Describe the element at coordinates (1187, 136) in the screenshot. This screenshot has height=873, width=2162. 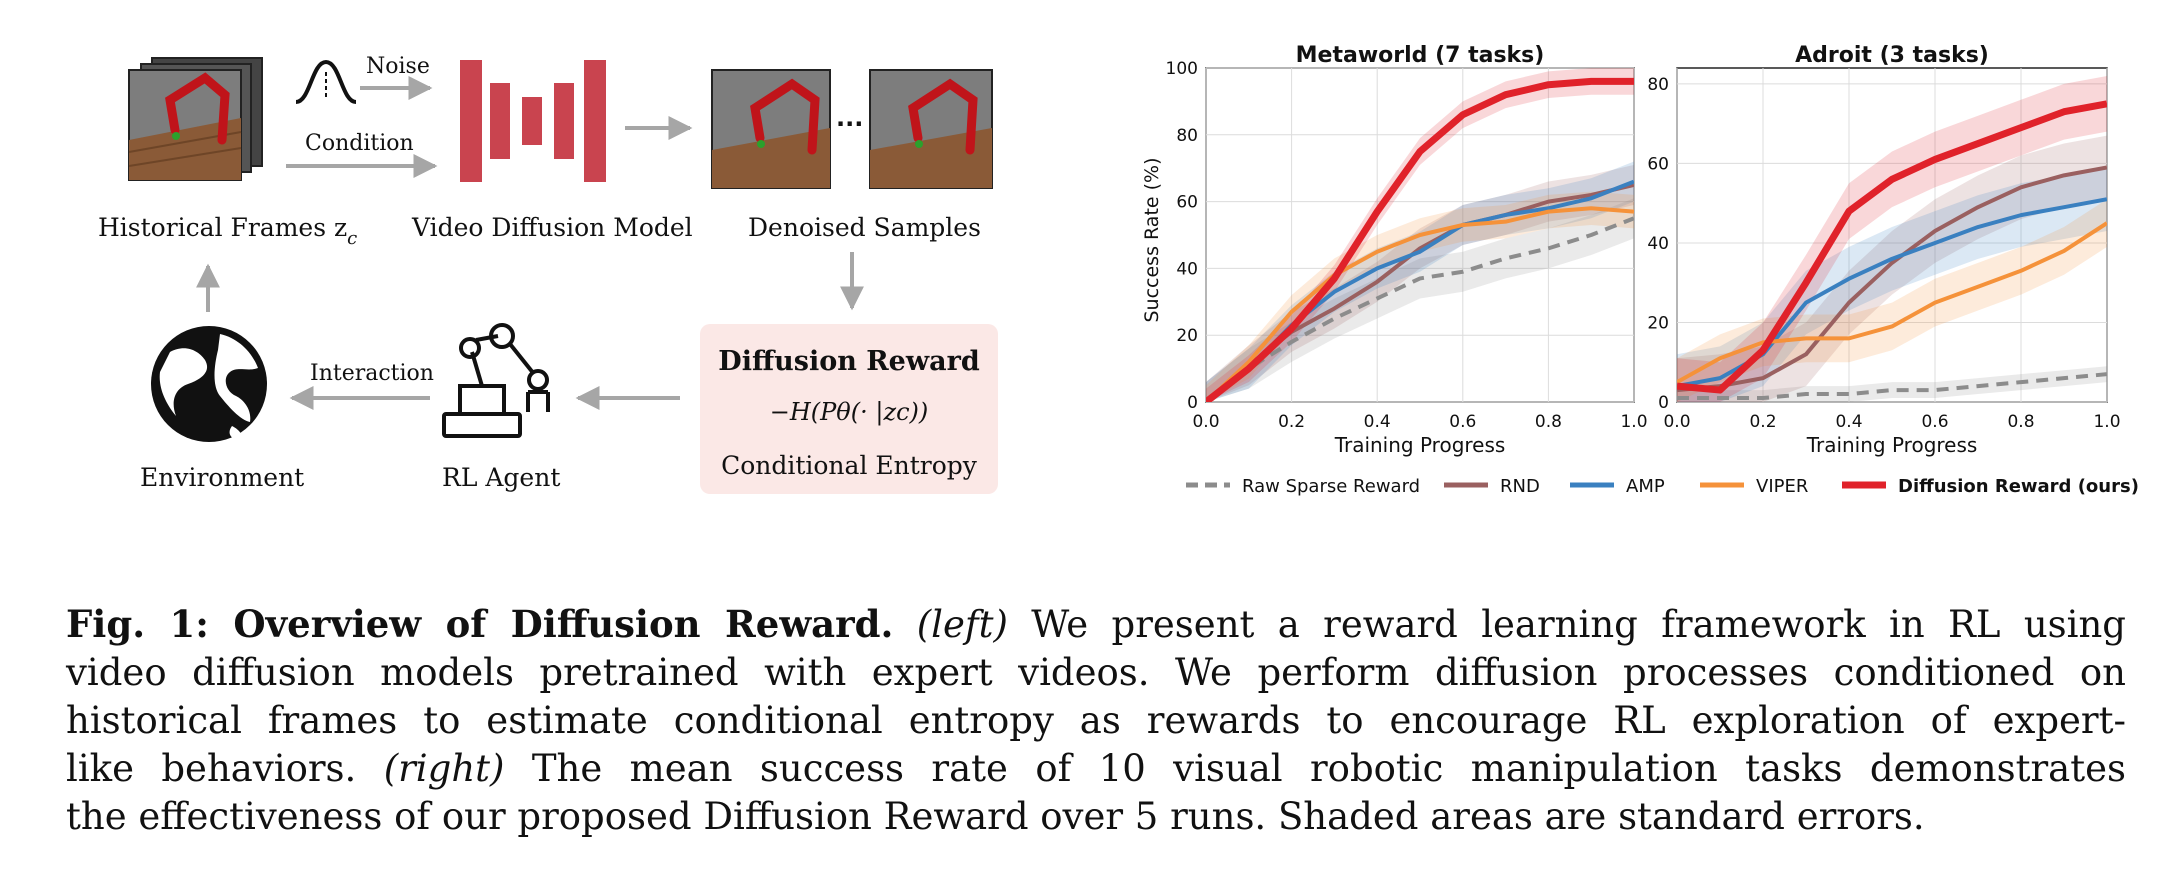
I see `metaworld-ytick-label: 80` at that location.